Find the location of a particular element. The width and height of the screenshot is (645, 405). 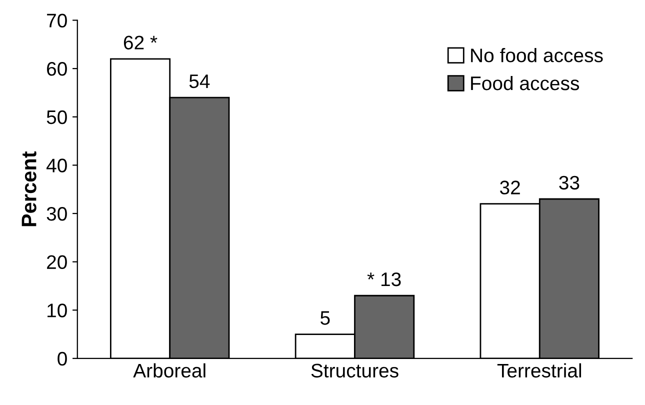

x-tick-label: Terrestrial is located at coordinates (539, 370).